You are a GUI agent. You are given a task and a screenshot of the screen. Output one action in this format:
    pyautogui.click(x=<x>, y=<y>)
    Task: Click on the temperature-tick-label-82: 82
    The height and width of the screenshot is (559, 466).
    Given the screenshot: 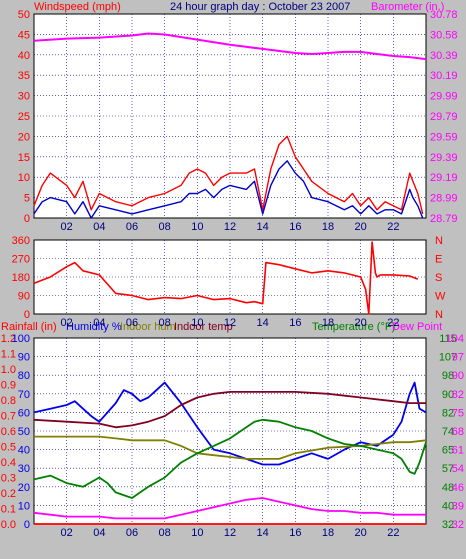 What is the action you would take?
    pyautogui.click(x=448, y=413)
    